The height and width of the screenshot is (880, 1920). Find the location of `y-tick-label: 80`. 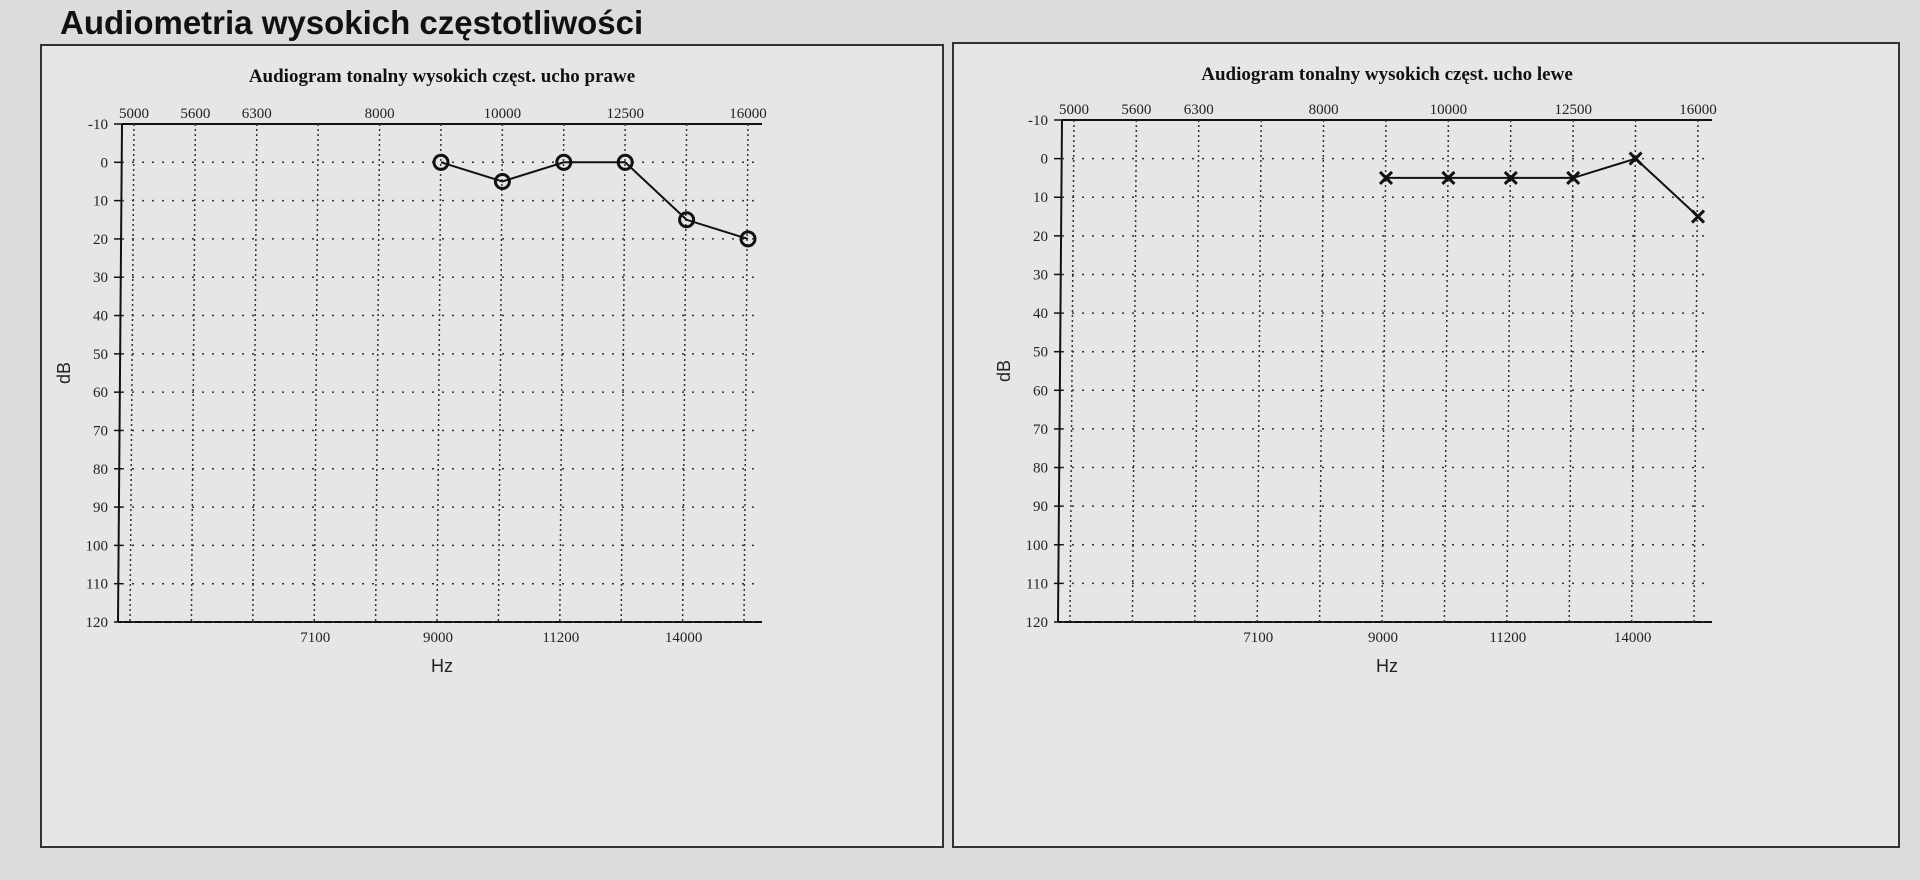

y-tick-label: 80 is located at coordinates (1040, 469).